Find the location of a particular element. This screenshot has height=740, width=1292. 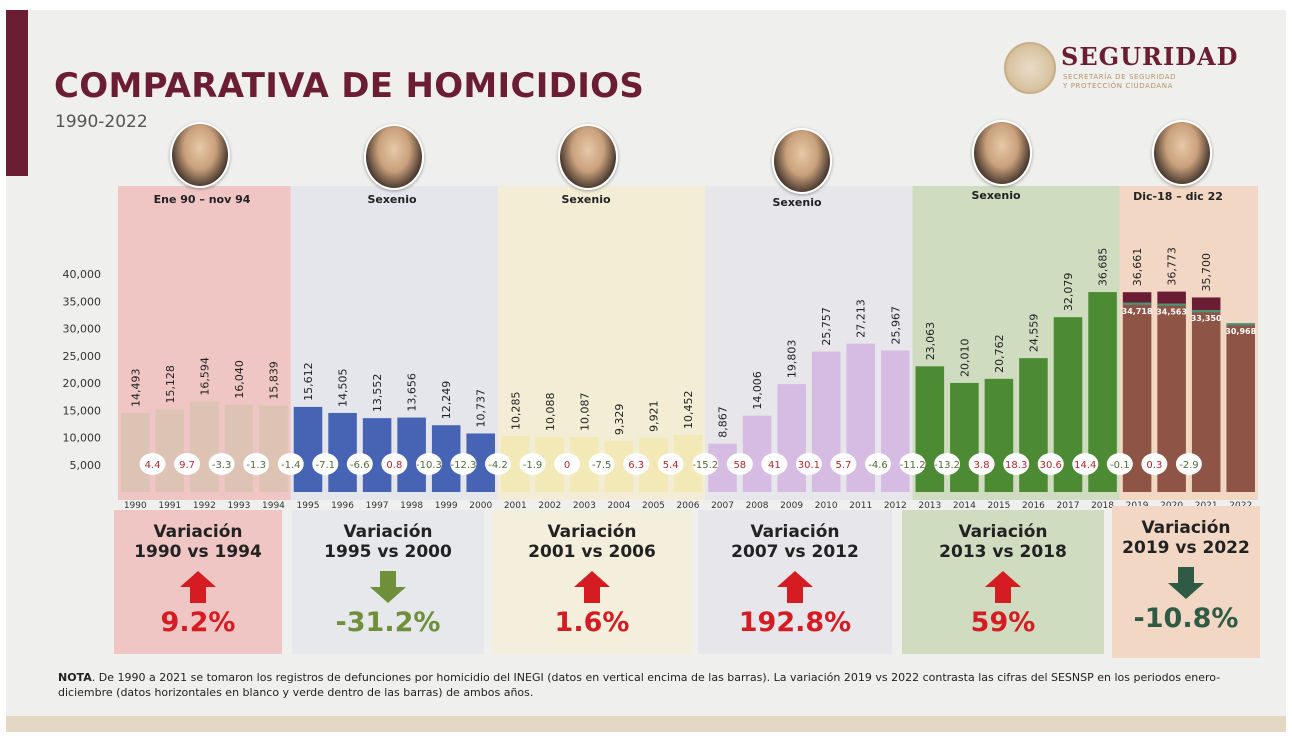

variation-value: -31.2% is located at coordinates (388, 622).